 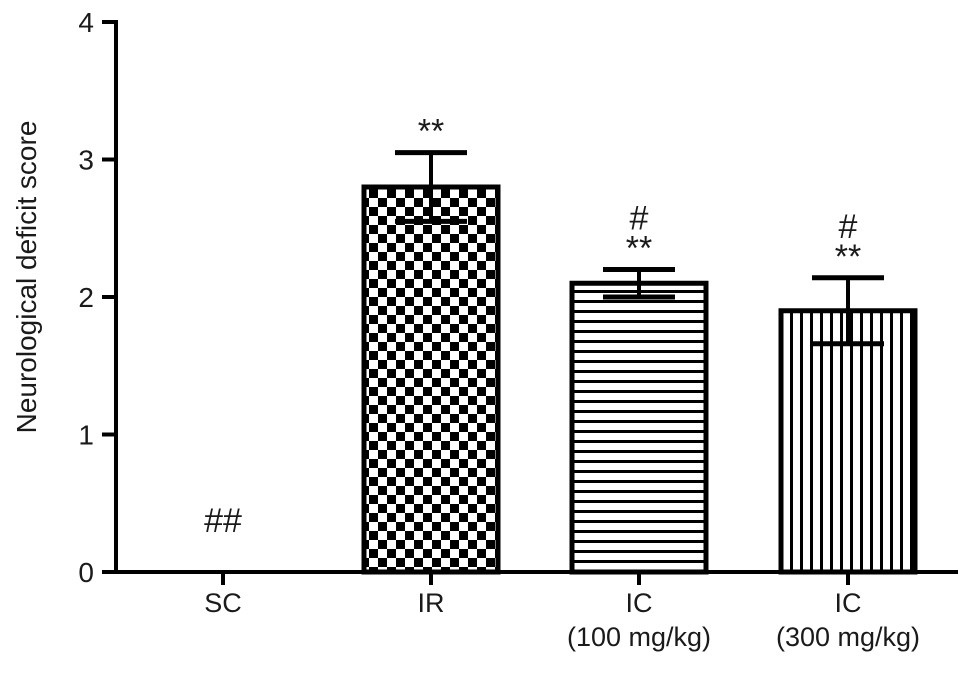 I want to click on y-tick-label: 4, so click(x=86, y=22).